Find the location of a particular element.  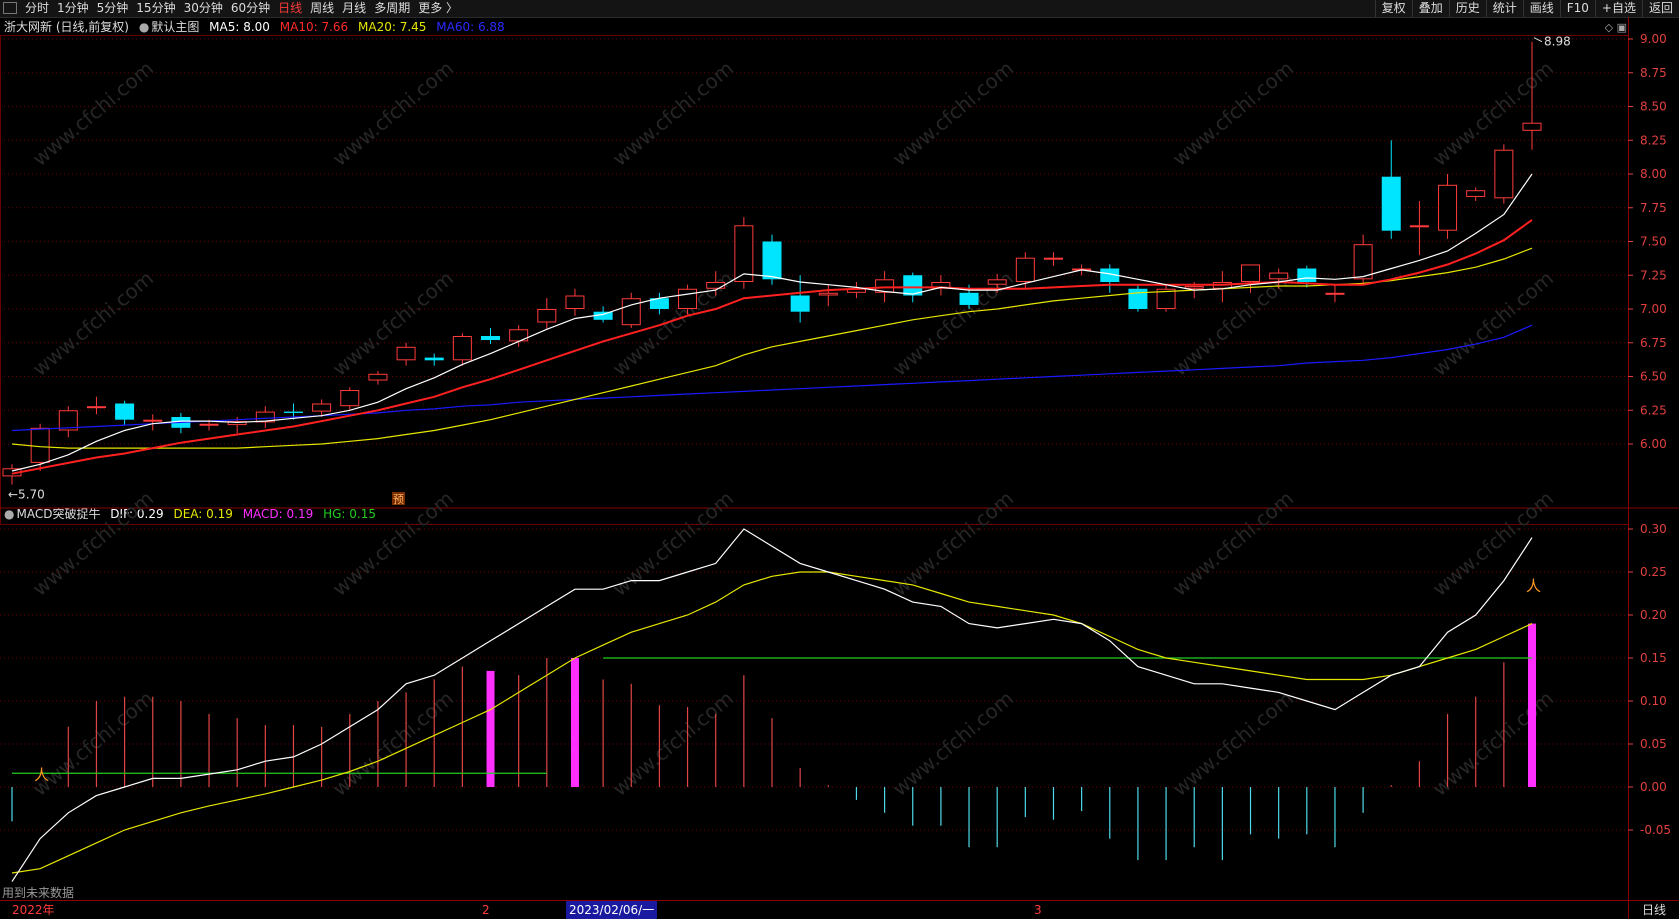

toolbar-button-3: 统计 is located at coordinates (1504, 8).